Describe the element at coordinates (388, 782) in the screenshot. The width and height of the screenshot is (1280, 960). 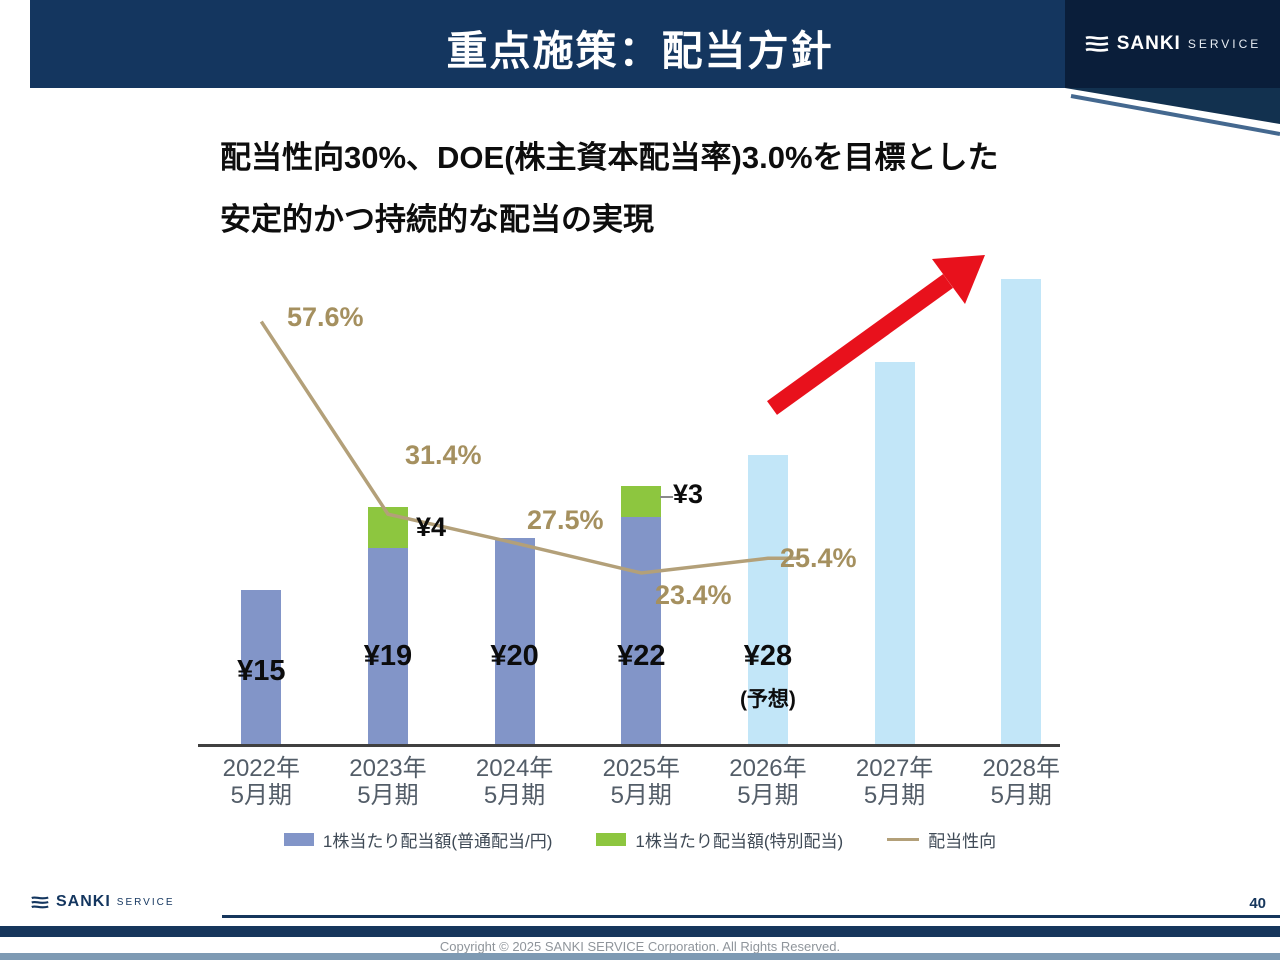
I see `x-axis-label: 2023年 5月期` at that location.